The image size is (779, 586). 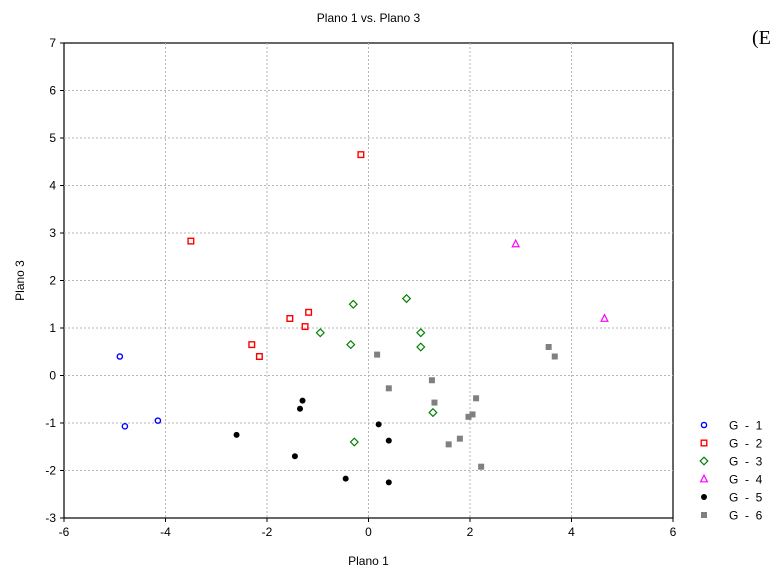 I want to click on legend-label: G - 5, so click(x=746, y=498).